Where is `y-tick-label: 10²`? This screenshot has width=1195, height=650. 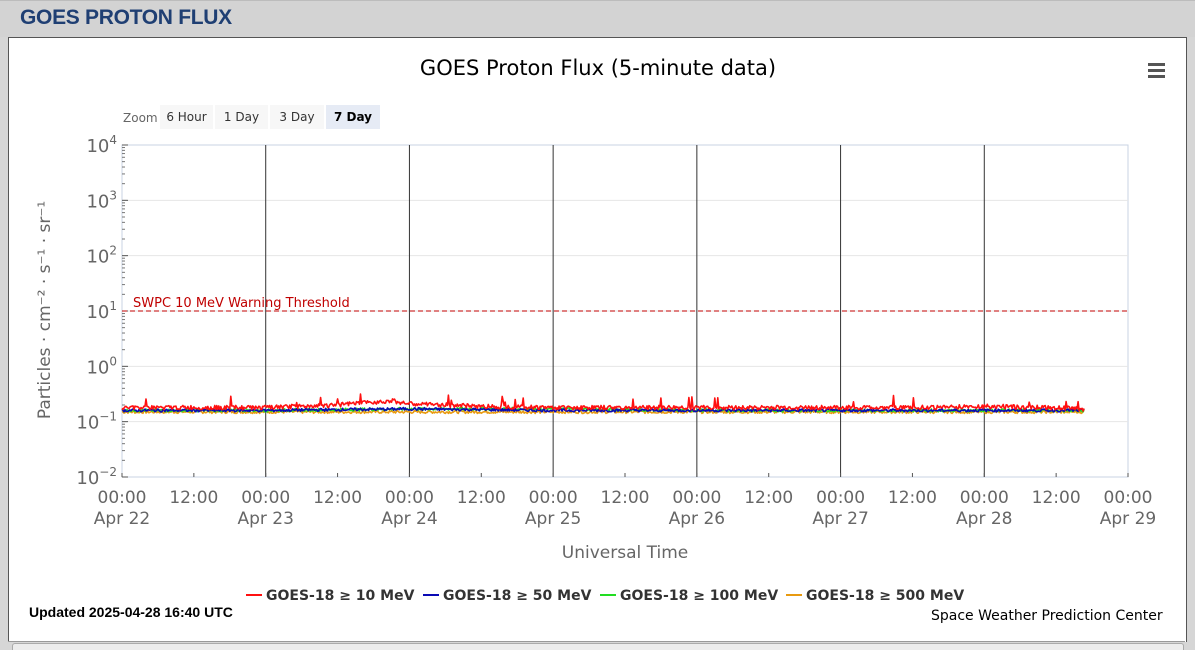
y-tick-label: 10² is located at coordinates (101, 256).